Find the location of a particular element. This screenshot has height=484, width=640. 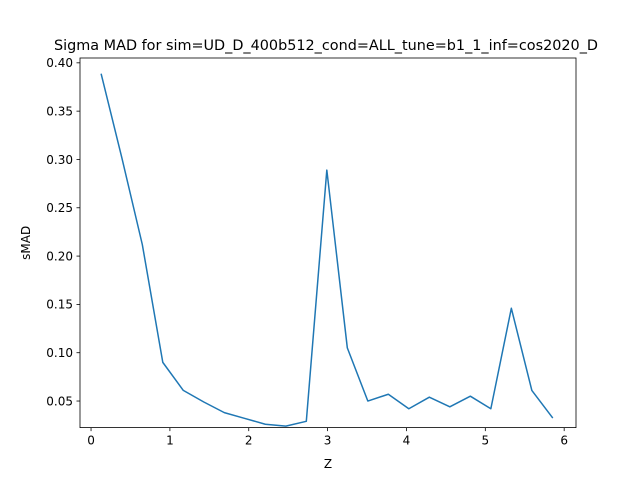

x-tick-label: 1 is located at coordinates (170, 441).